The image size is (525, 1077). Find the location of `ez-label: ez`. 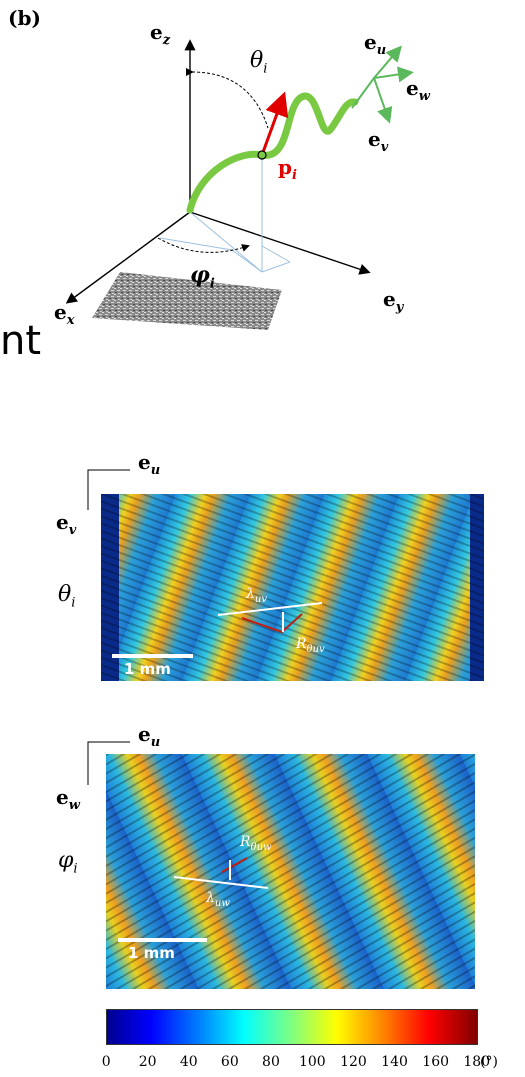

ez-label: ez is located at coordinates (160, 34).